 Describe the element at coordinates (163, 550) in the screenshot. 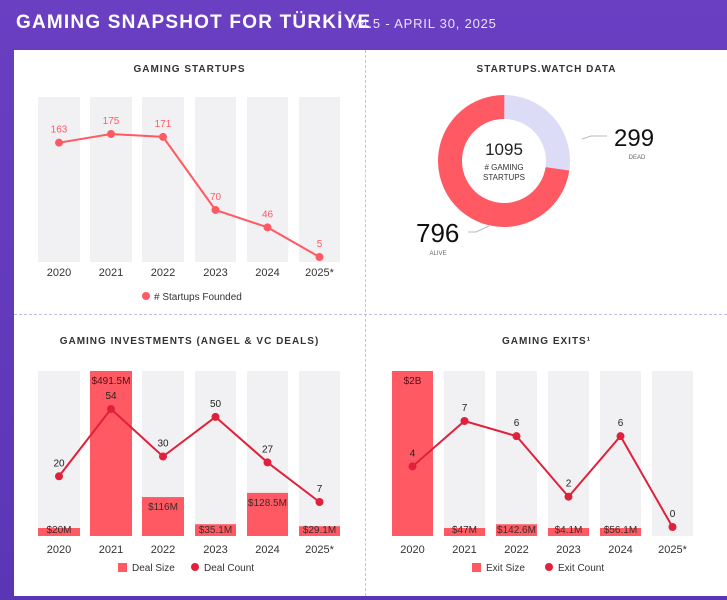

I see `investments-x-tick: 2022` at that location.